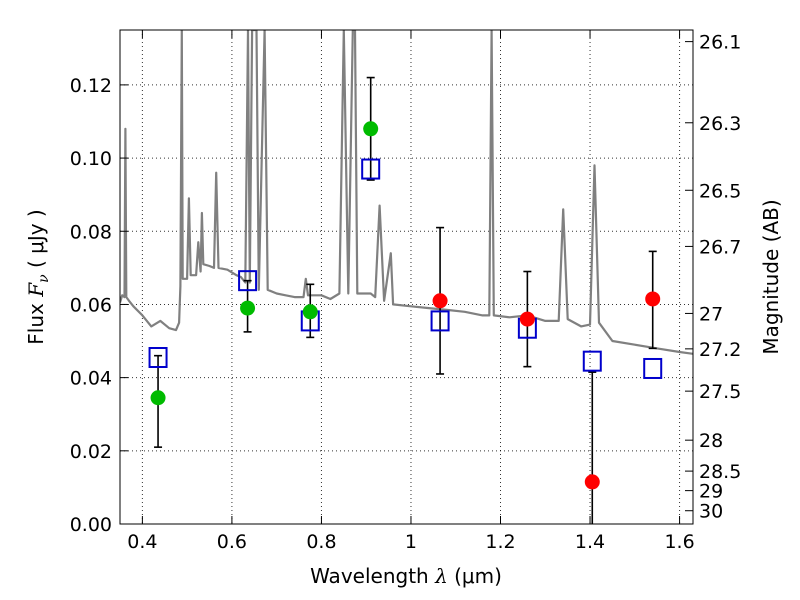  I want to click on y-tick-label: 0.02, so click(91, 452).